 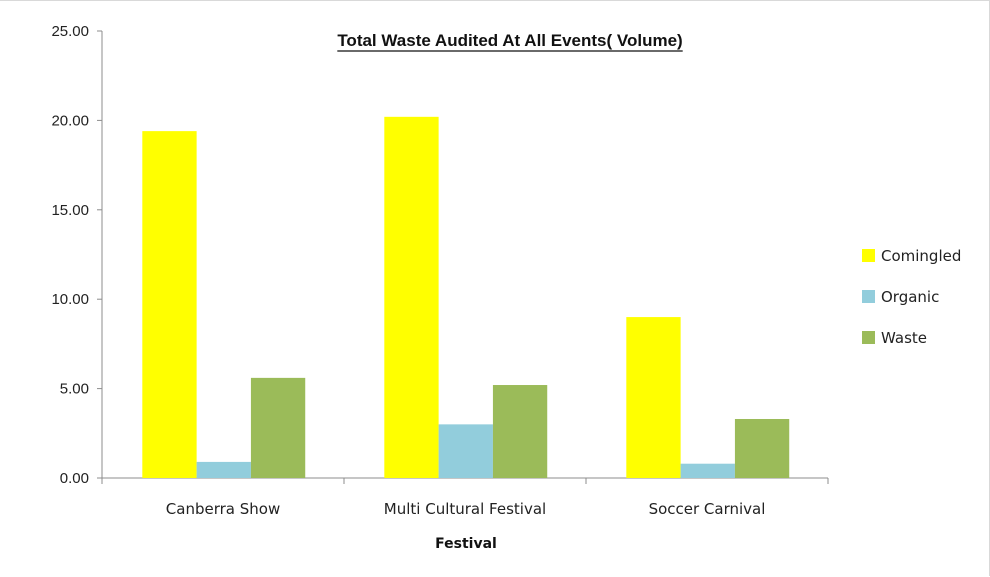 What do you see at coordinates (70, 299) in the screenshot?
I see `y-tick-label: 10.00` at bounding box center [70, 299].